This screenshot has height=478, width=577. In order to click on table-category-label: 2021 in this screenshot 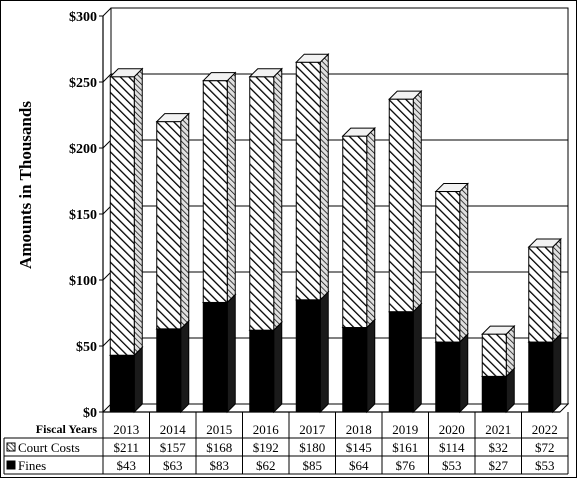, I will do `click(498, 429)`.